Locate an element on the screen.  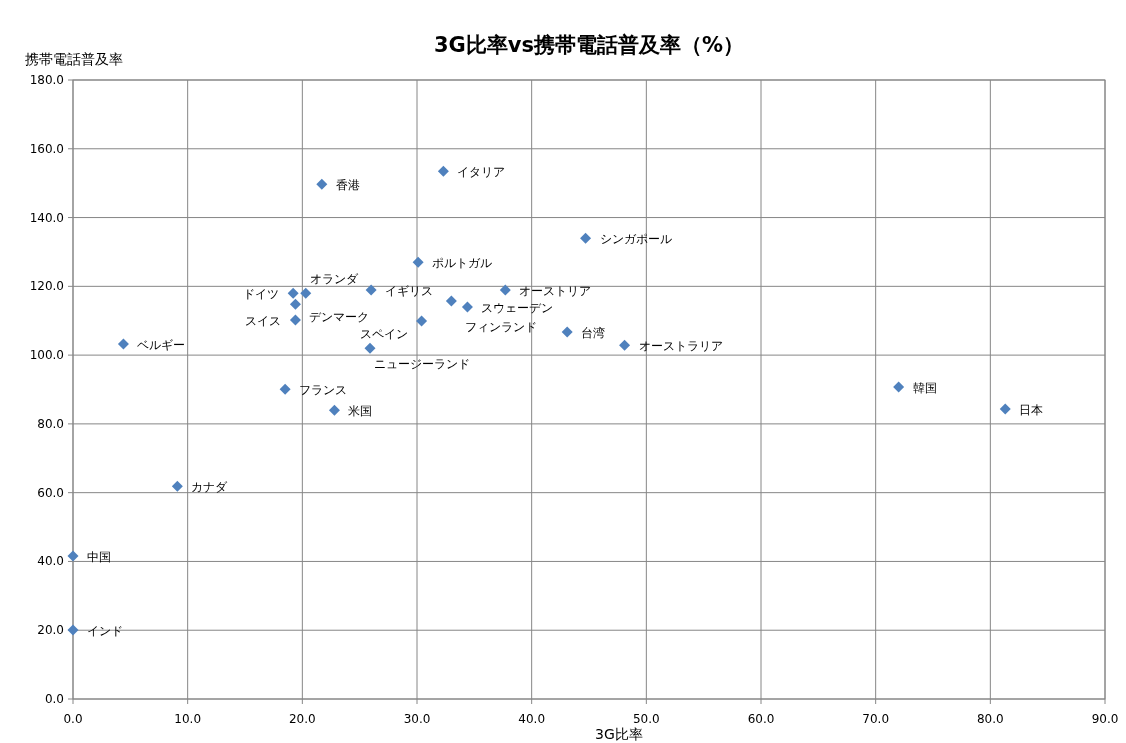
annotation: スイス is located at coordinates (263, 321).